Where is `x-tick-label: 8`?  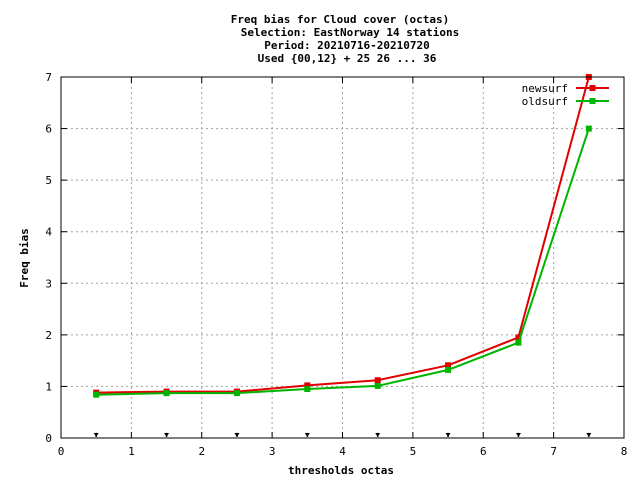 x-tick-label: 8 is located at coordinates (624, 451).